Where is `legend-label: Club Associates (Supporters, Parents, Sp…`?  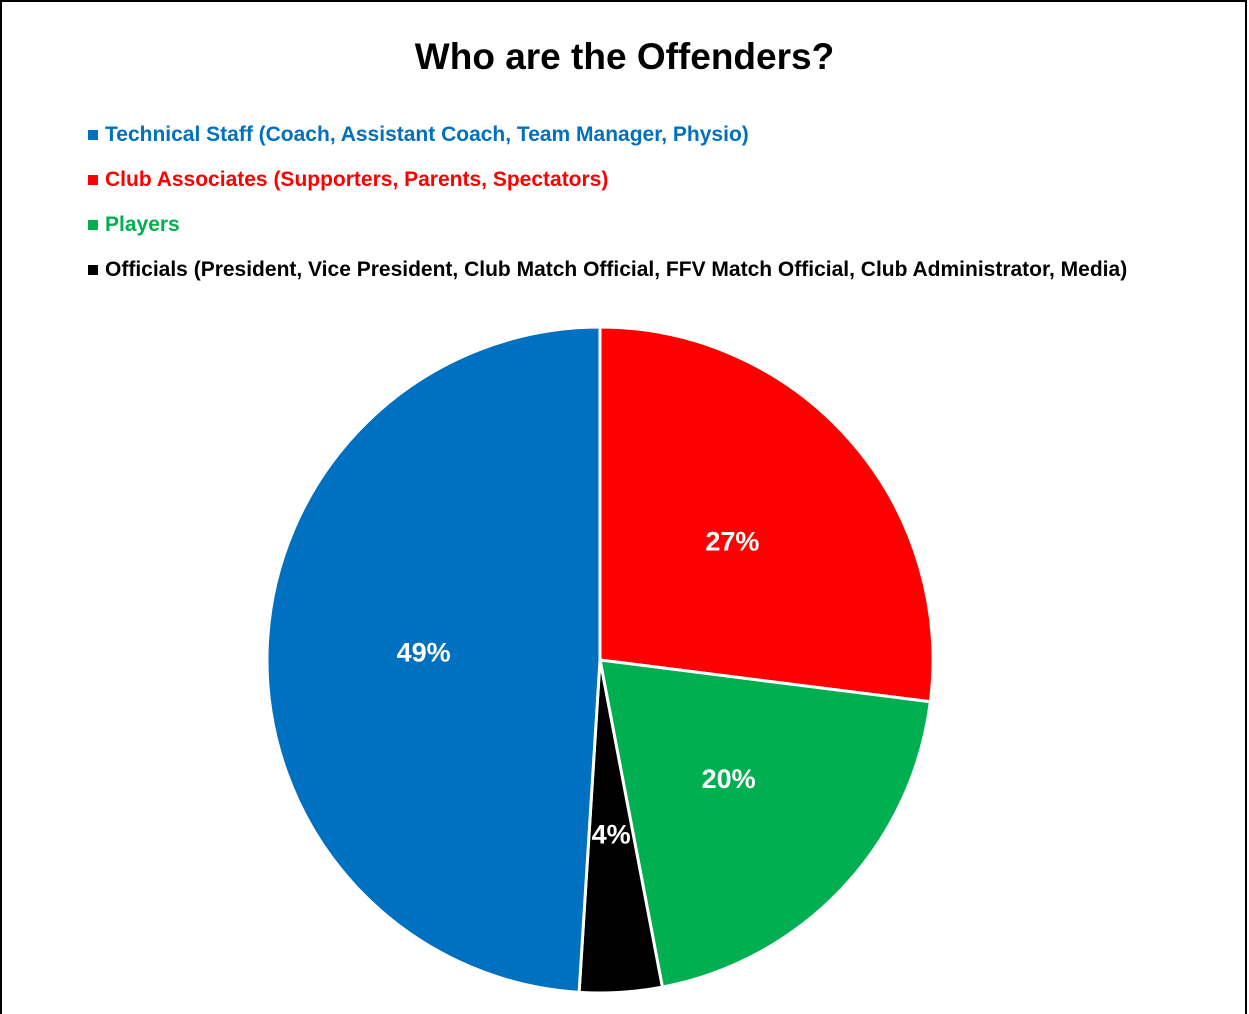
legend-label: Club Associates (Supporters, Parents, Sp… is located at coordinates (357, 179).